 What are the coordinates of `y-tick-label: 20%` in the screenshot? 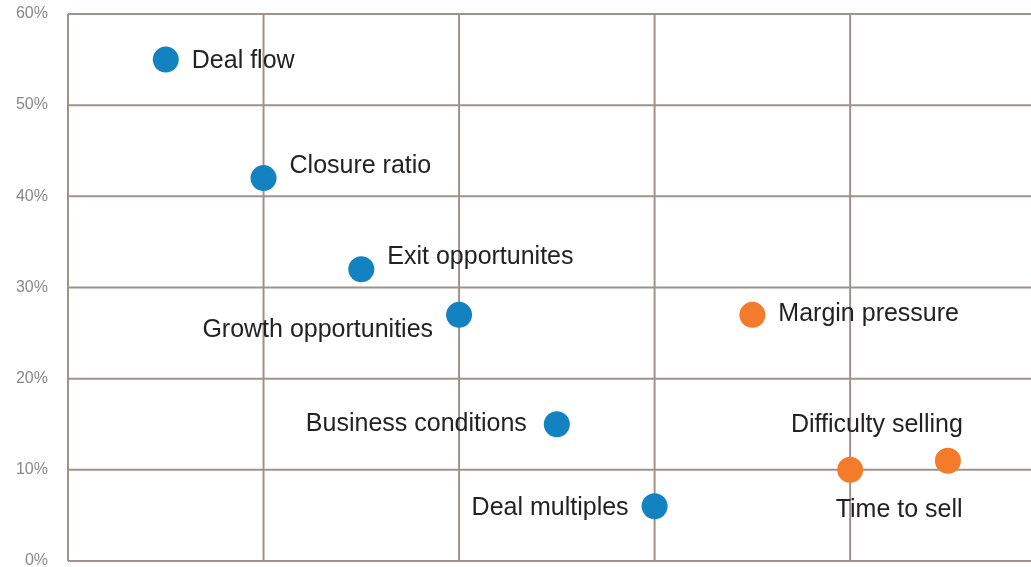 It's located at (31, 377).